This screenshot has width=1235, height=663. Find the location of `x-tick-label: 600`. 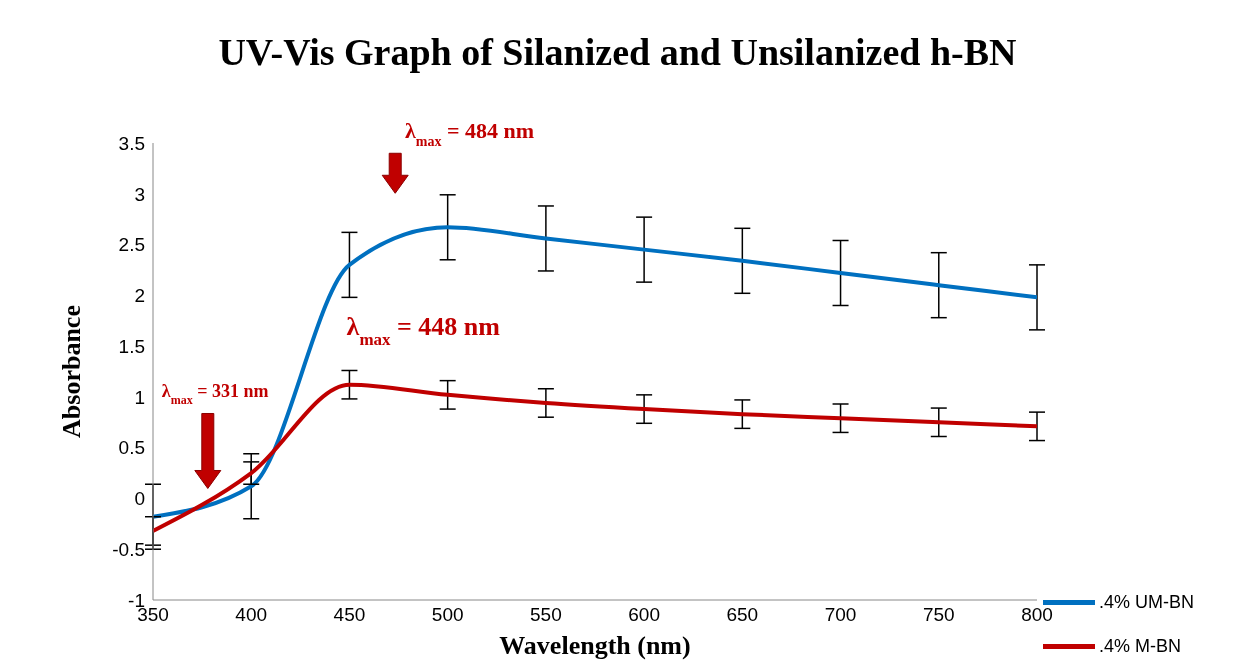

x-tick-label: 600 is located at coordinates (644, 615).